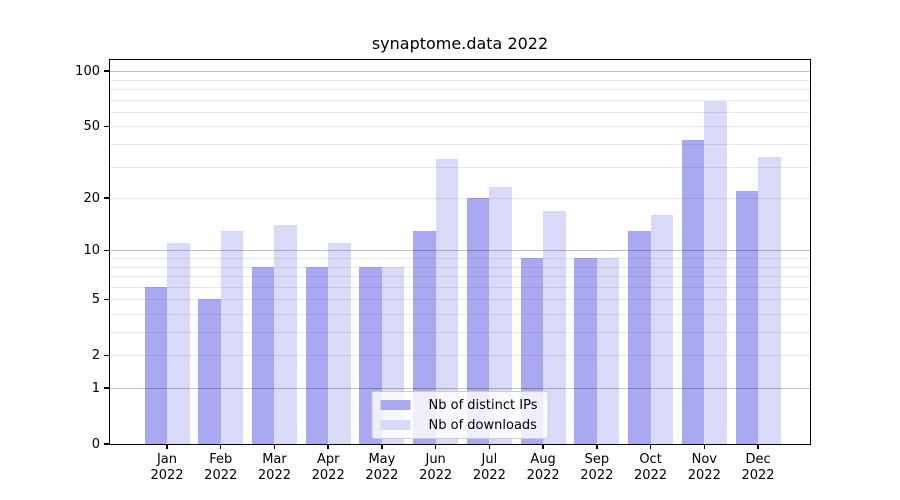  Describe the element at coordinates (328, 446) in the screenshot. I see `x-tick-apr-2022` at that location.